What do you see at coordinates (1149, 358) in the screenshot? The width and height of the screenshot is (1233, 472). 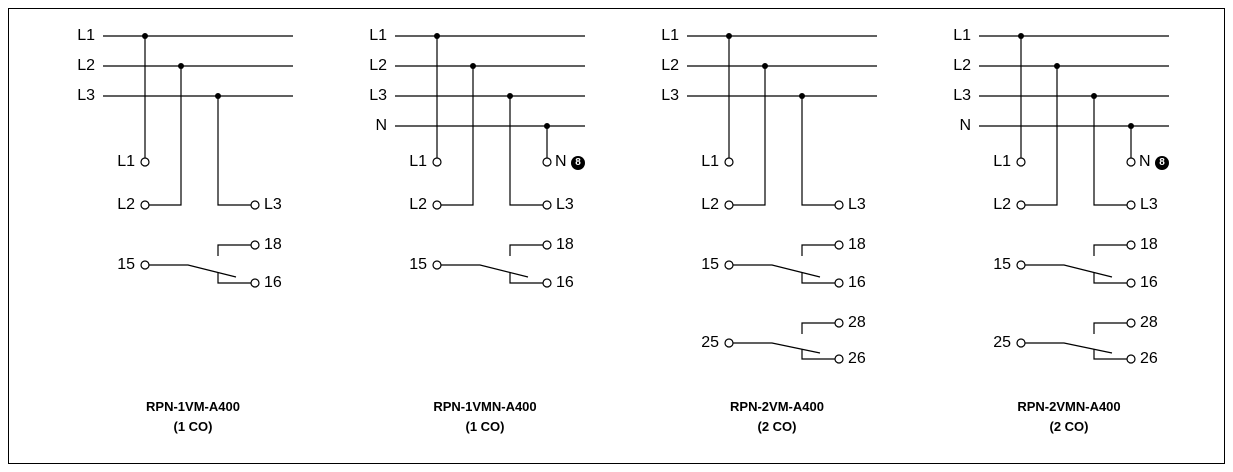 I see `relay2-nc-label: 26` at bounding box center [1149, 358].